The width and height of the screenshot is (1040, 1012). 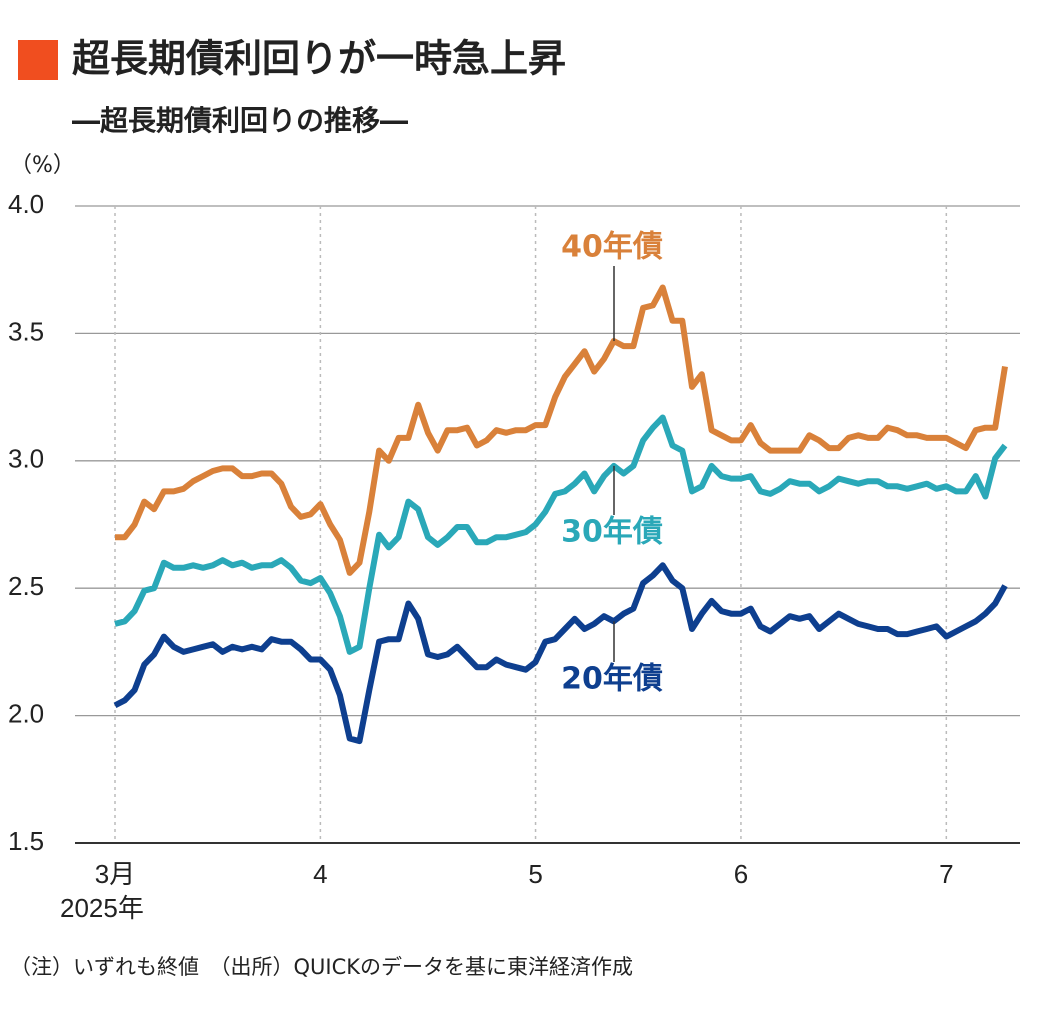 I want to click on series-label: 20年債, so click(x=612, y=679).